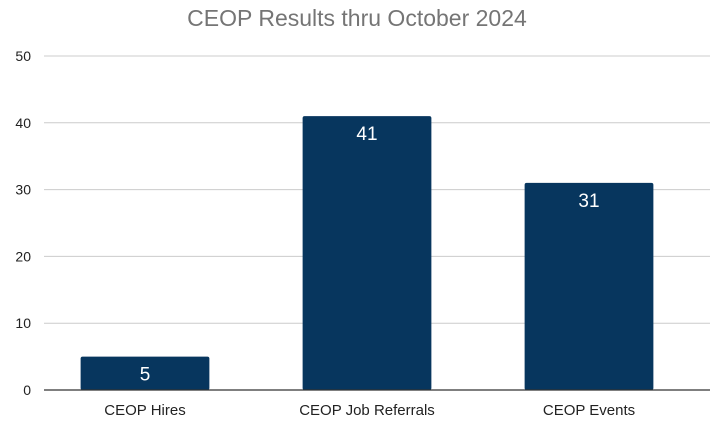 The image size is (714, 421). Describe the element at coordinates (23, 256) in the screenshot. I see `y-tick-label: 20` at that location.